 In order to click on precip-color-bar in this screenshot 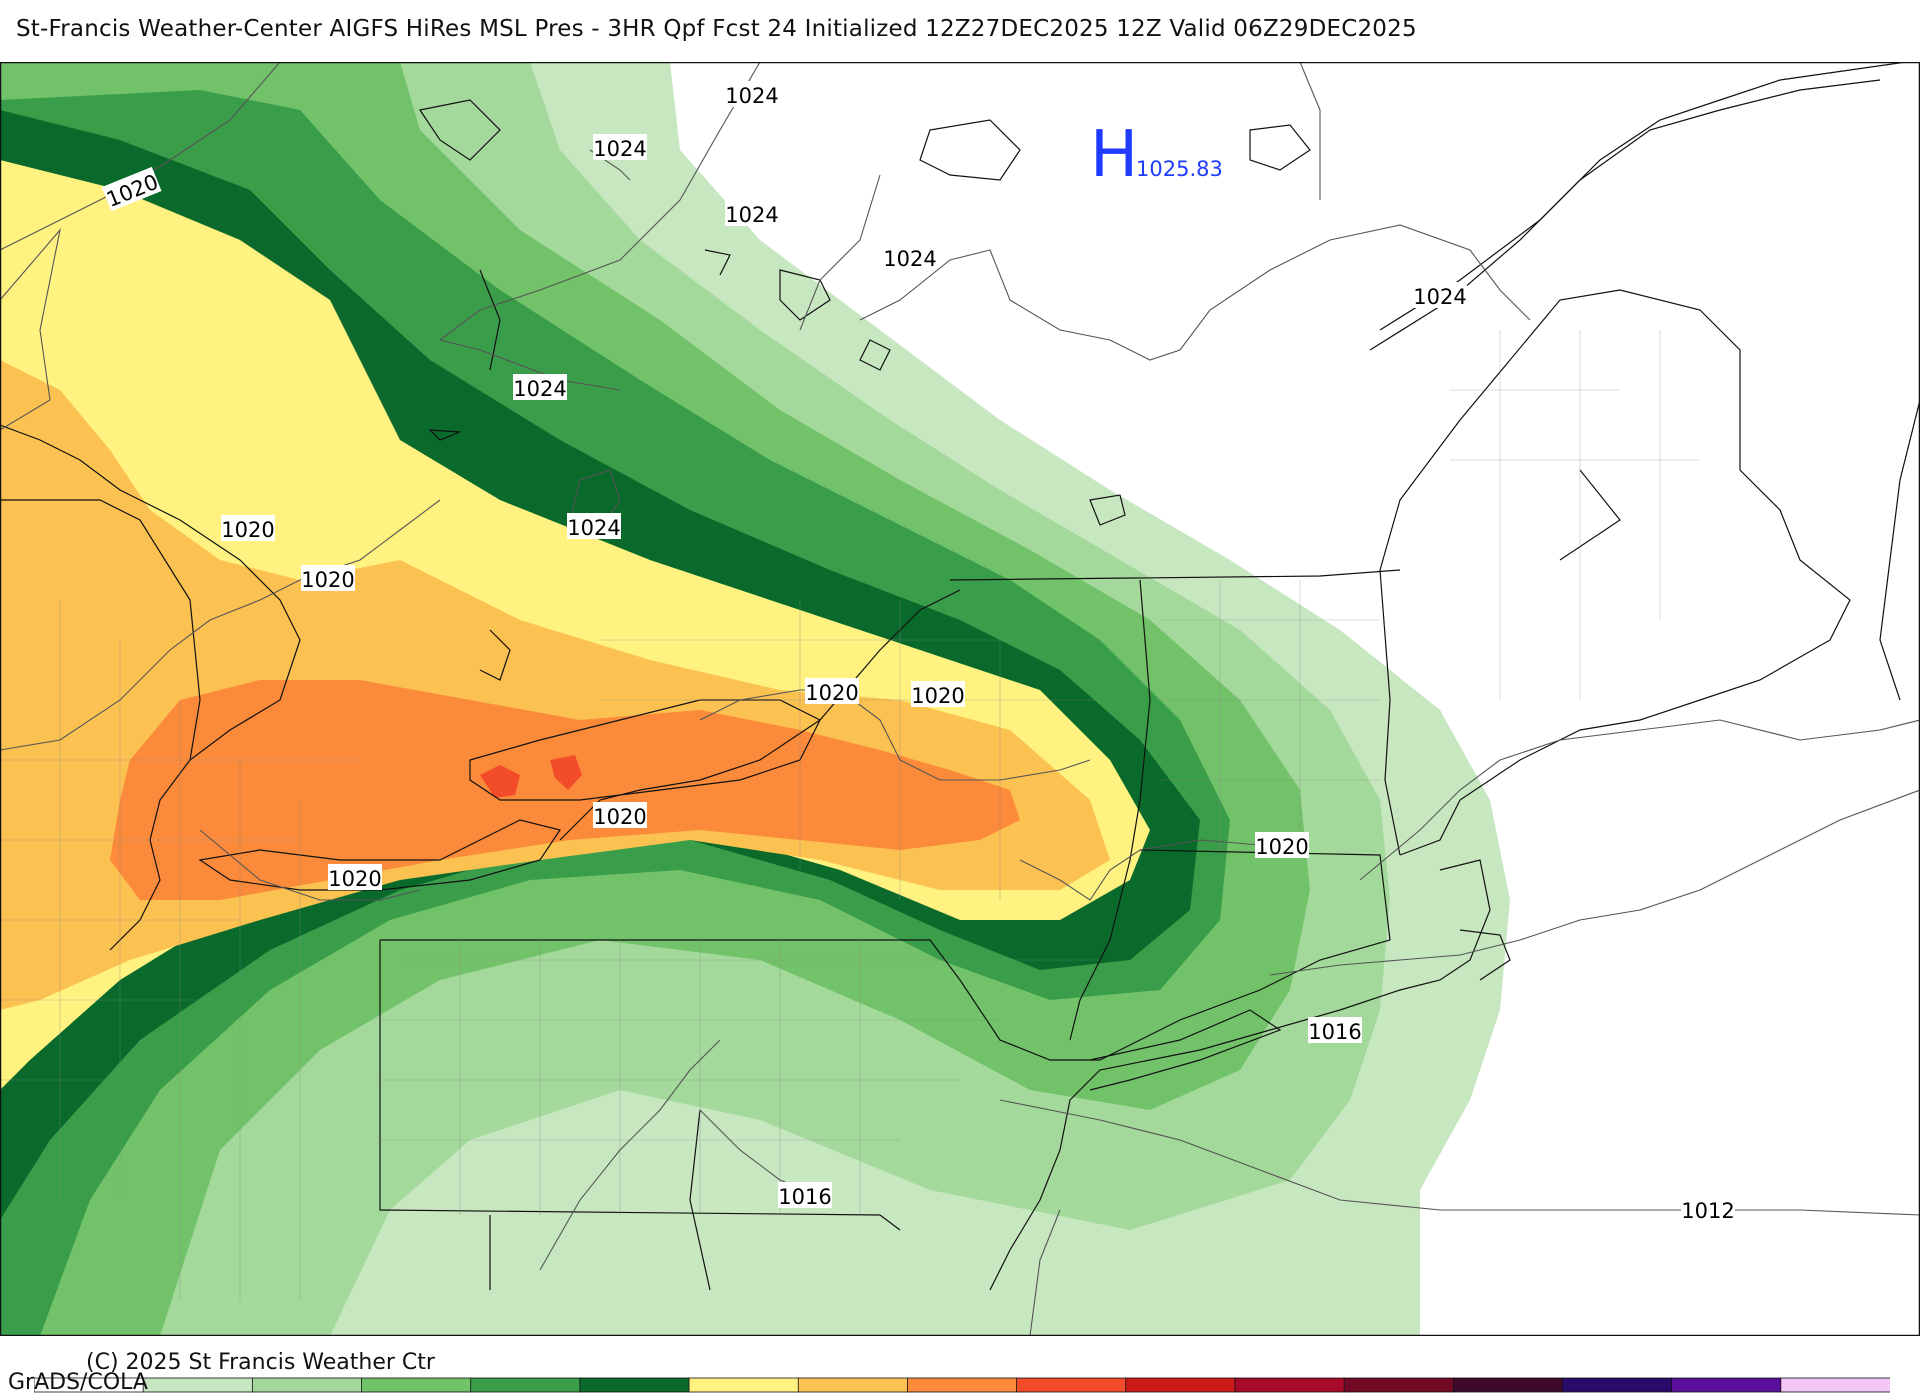, I will do `click(962, 1385)`.